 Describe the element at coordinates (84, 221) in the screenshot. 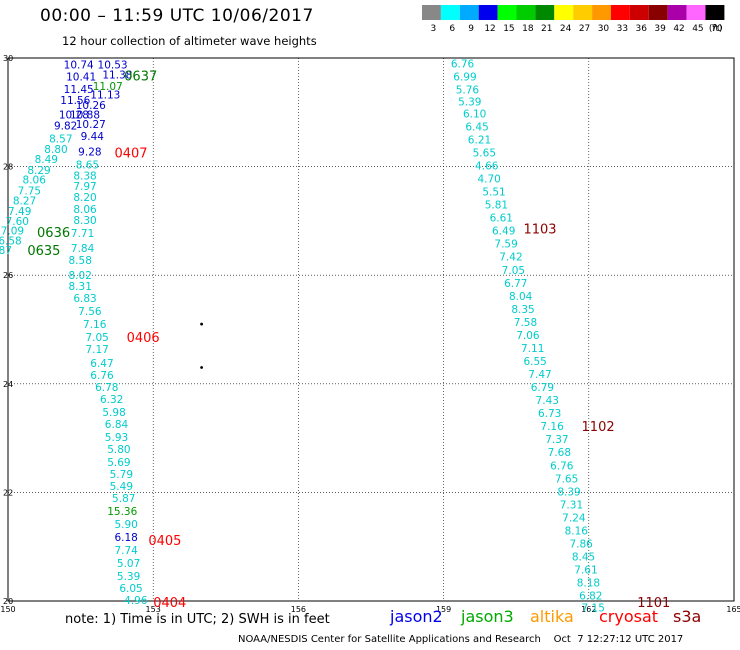

I see `wave-height-value: 8.30` at that location.